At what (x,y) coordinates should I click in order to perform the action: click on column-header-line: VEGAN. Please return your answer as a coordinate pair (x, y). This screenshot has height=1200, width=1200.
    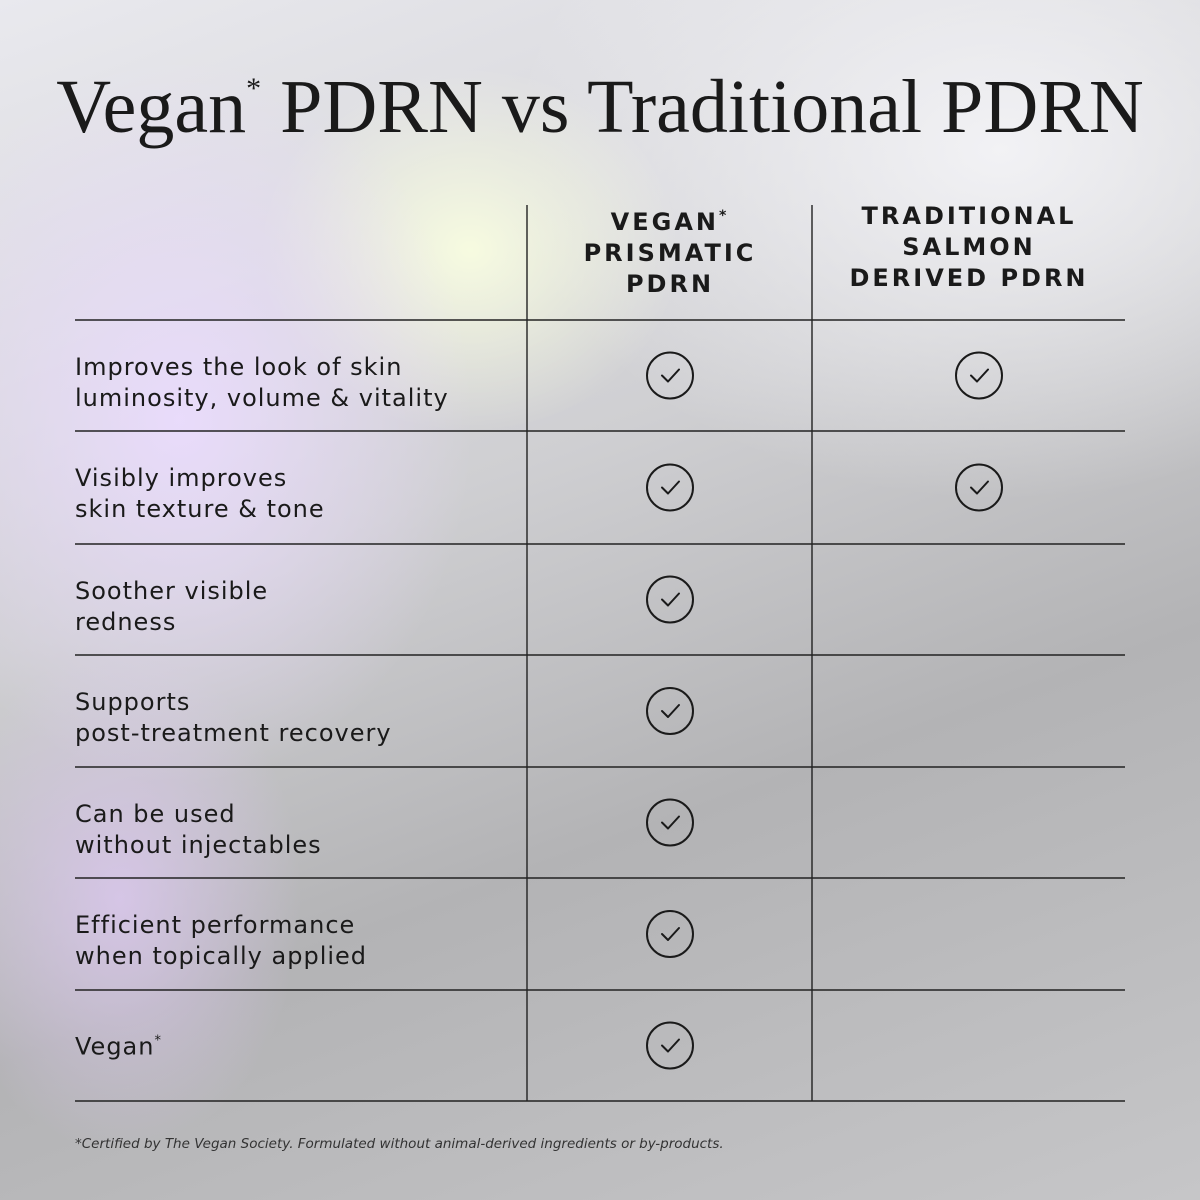
    Looking at the image, I should click on (665, 222).